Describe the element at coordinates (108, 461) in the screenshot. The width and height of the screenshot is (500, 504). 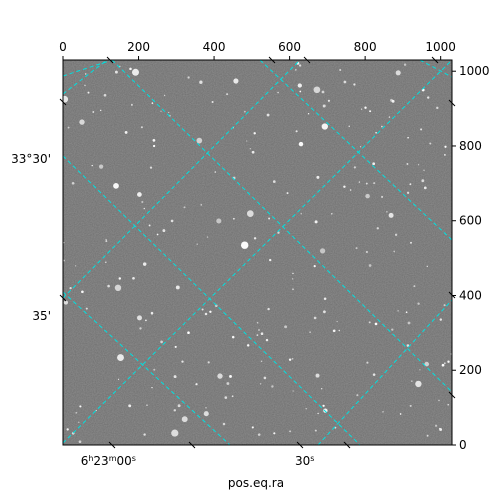
I see `ra-tick-label: 6h23m00s` at that location.